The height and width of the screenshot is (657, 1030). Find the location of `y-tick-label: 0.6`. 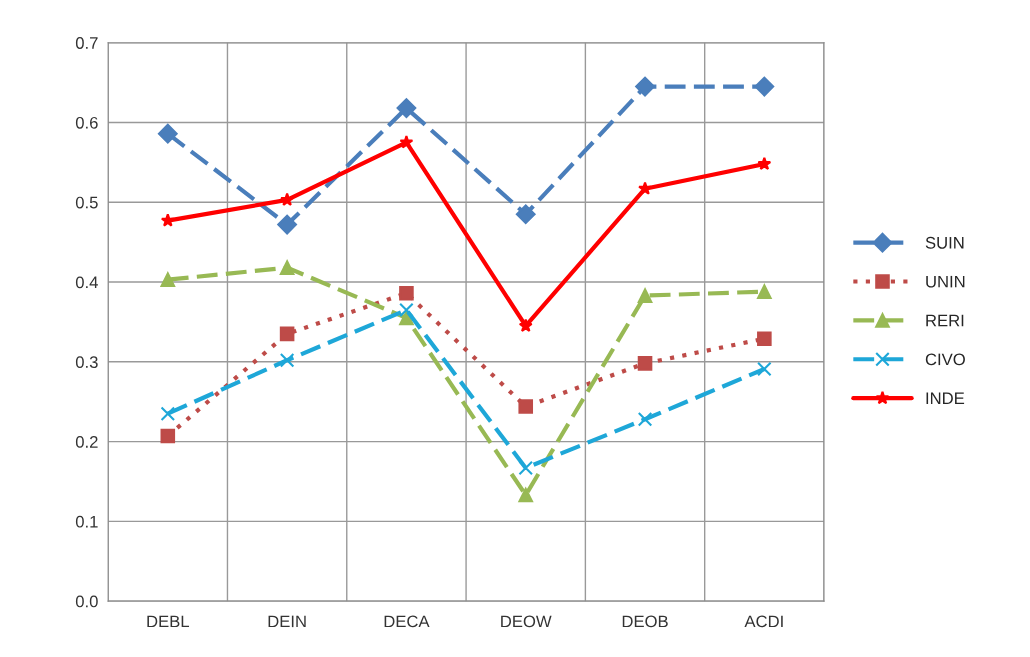

y-tick-label: 0.6 is located at coordinates (86, 122).